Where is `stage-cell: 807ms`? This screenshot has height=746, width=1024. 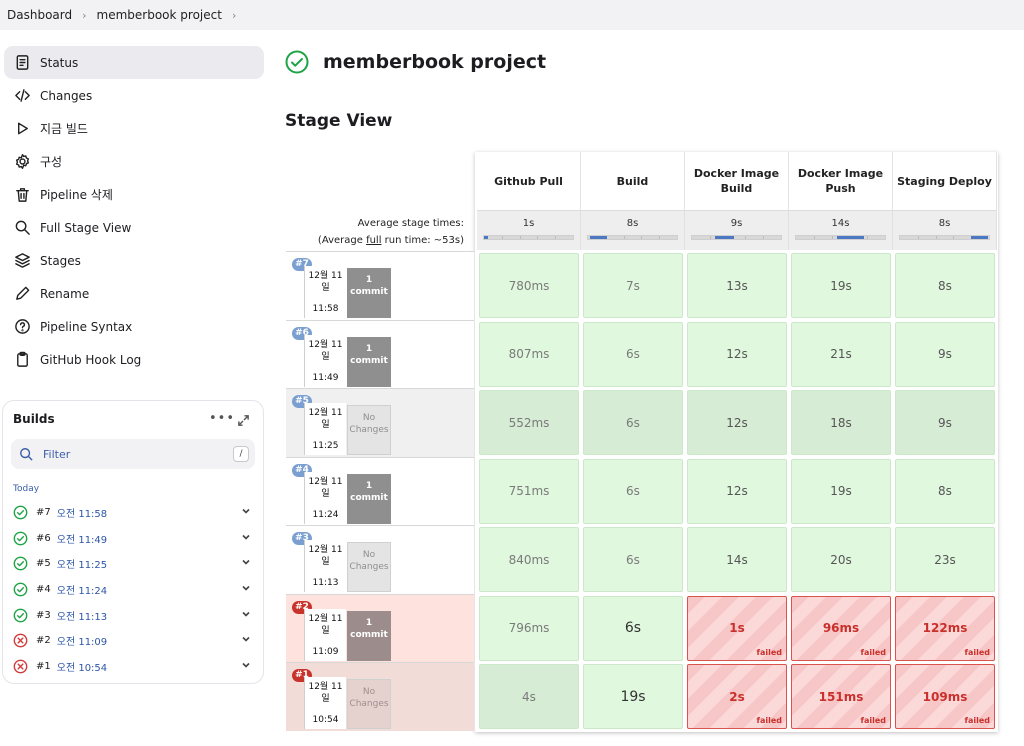
stage-cell: 807ms is located at coordinates (529, 354).